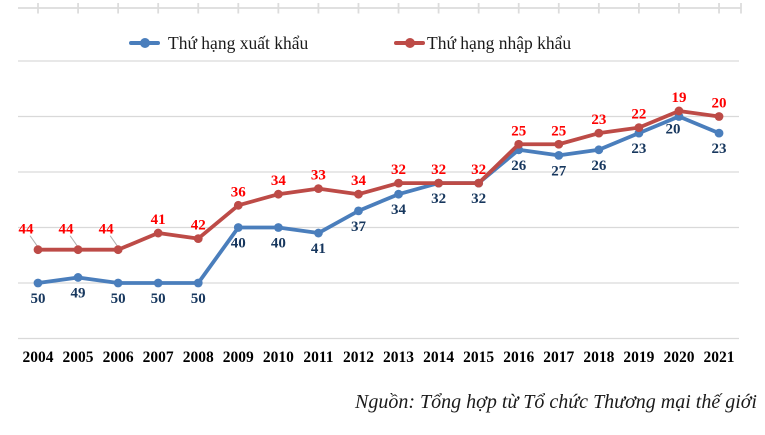 The height and width of the screenshot is (435, 765). Describe the element at coordinates (318, 357) in the screenshot. I see `x-axis-label: 2011` at that location.